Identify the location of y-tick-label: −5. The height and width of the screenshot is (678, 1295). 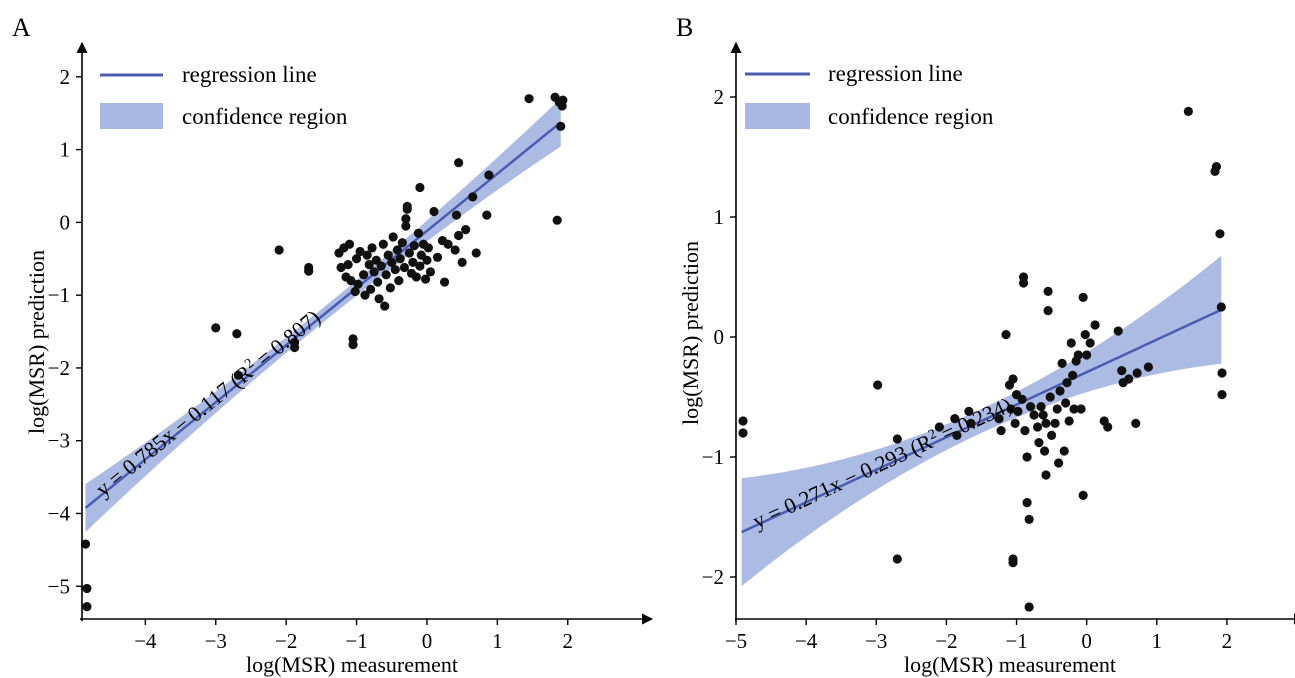
(59, 586).